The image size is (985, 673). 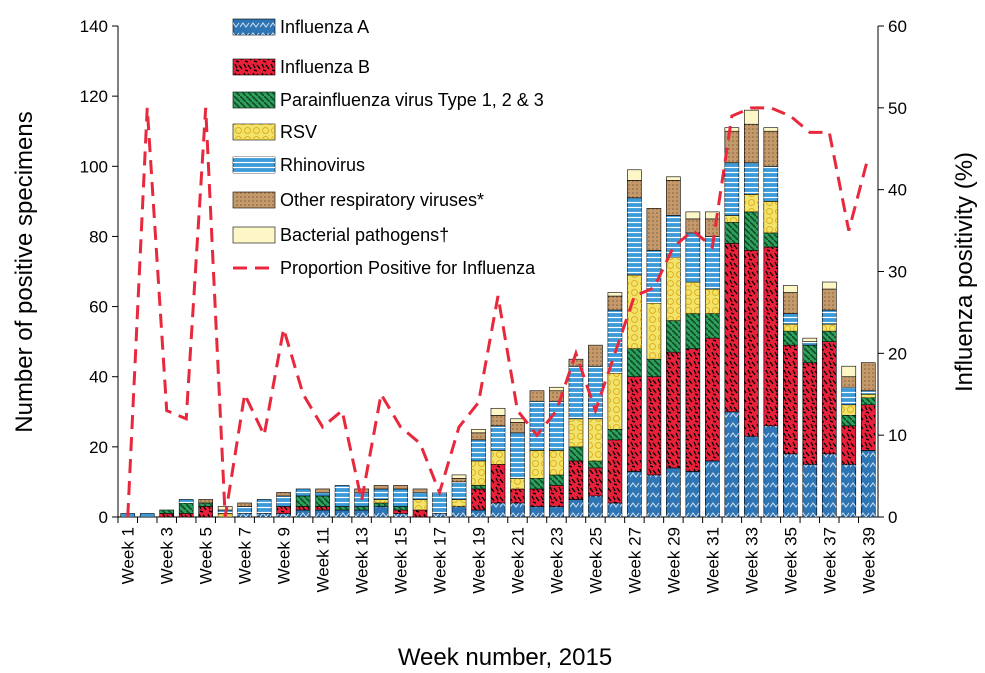 What do you see at coordinates (892, 517) in the screenshot?
I see `y2-tick-label: 0` at bounding box center [892, 517].